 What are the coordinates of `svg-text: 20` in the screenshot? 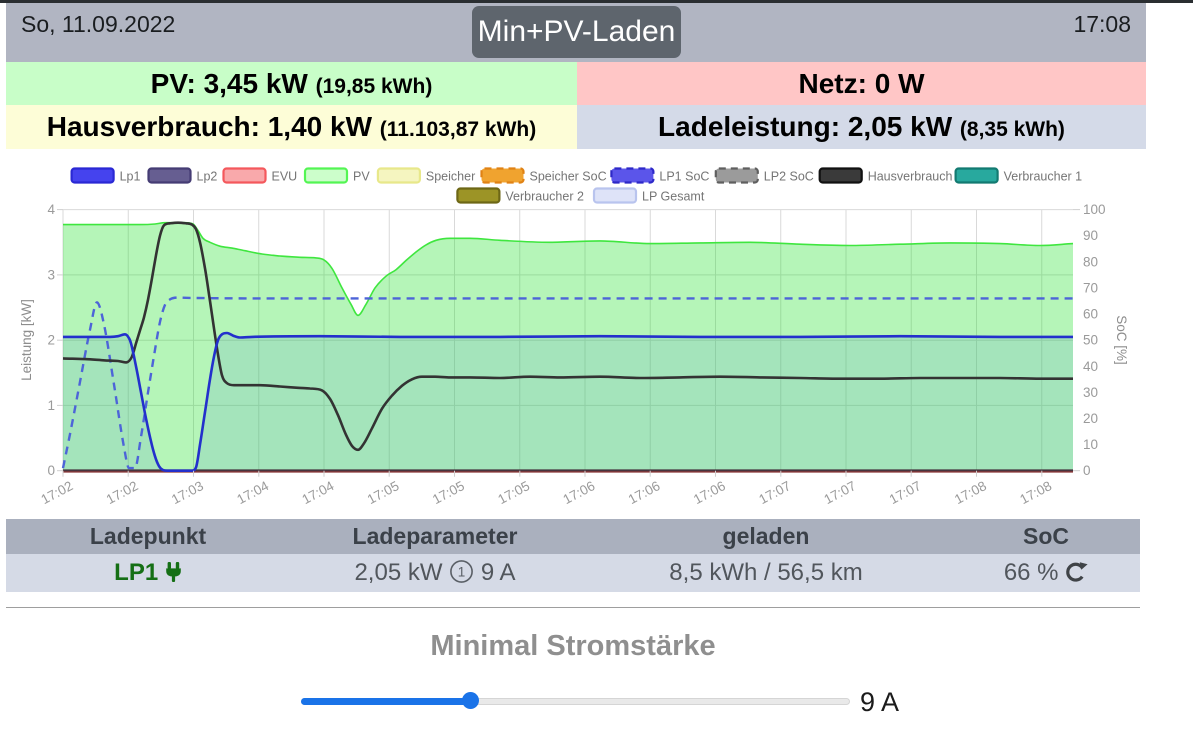 It's located at (1090, 418).